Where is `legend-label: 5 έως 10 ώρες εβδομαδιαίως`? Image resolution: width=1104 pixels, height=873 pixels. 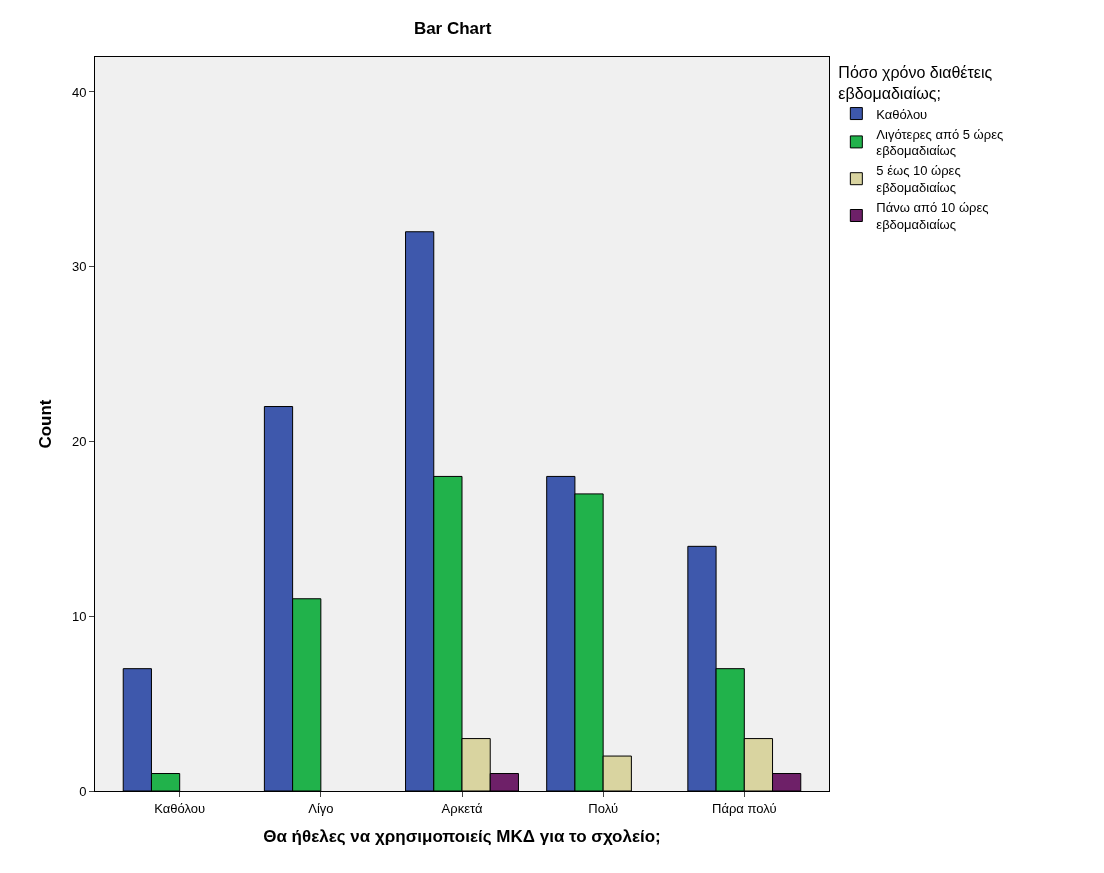 legend-label: 5 έως 10 ώρες εβδομαδιαίως is located at coordinates (918, 179).